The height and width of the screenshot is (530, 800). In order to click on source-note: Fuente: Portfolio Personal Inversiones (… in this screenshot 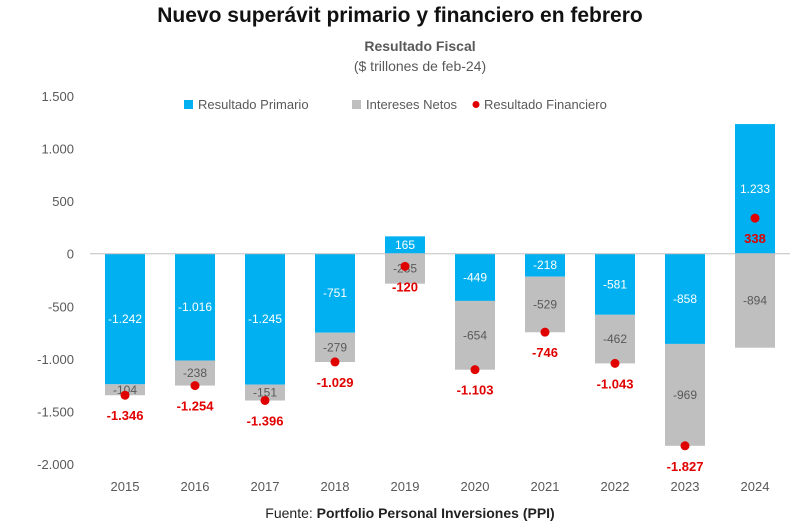, I will do `click(400, 513)`.